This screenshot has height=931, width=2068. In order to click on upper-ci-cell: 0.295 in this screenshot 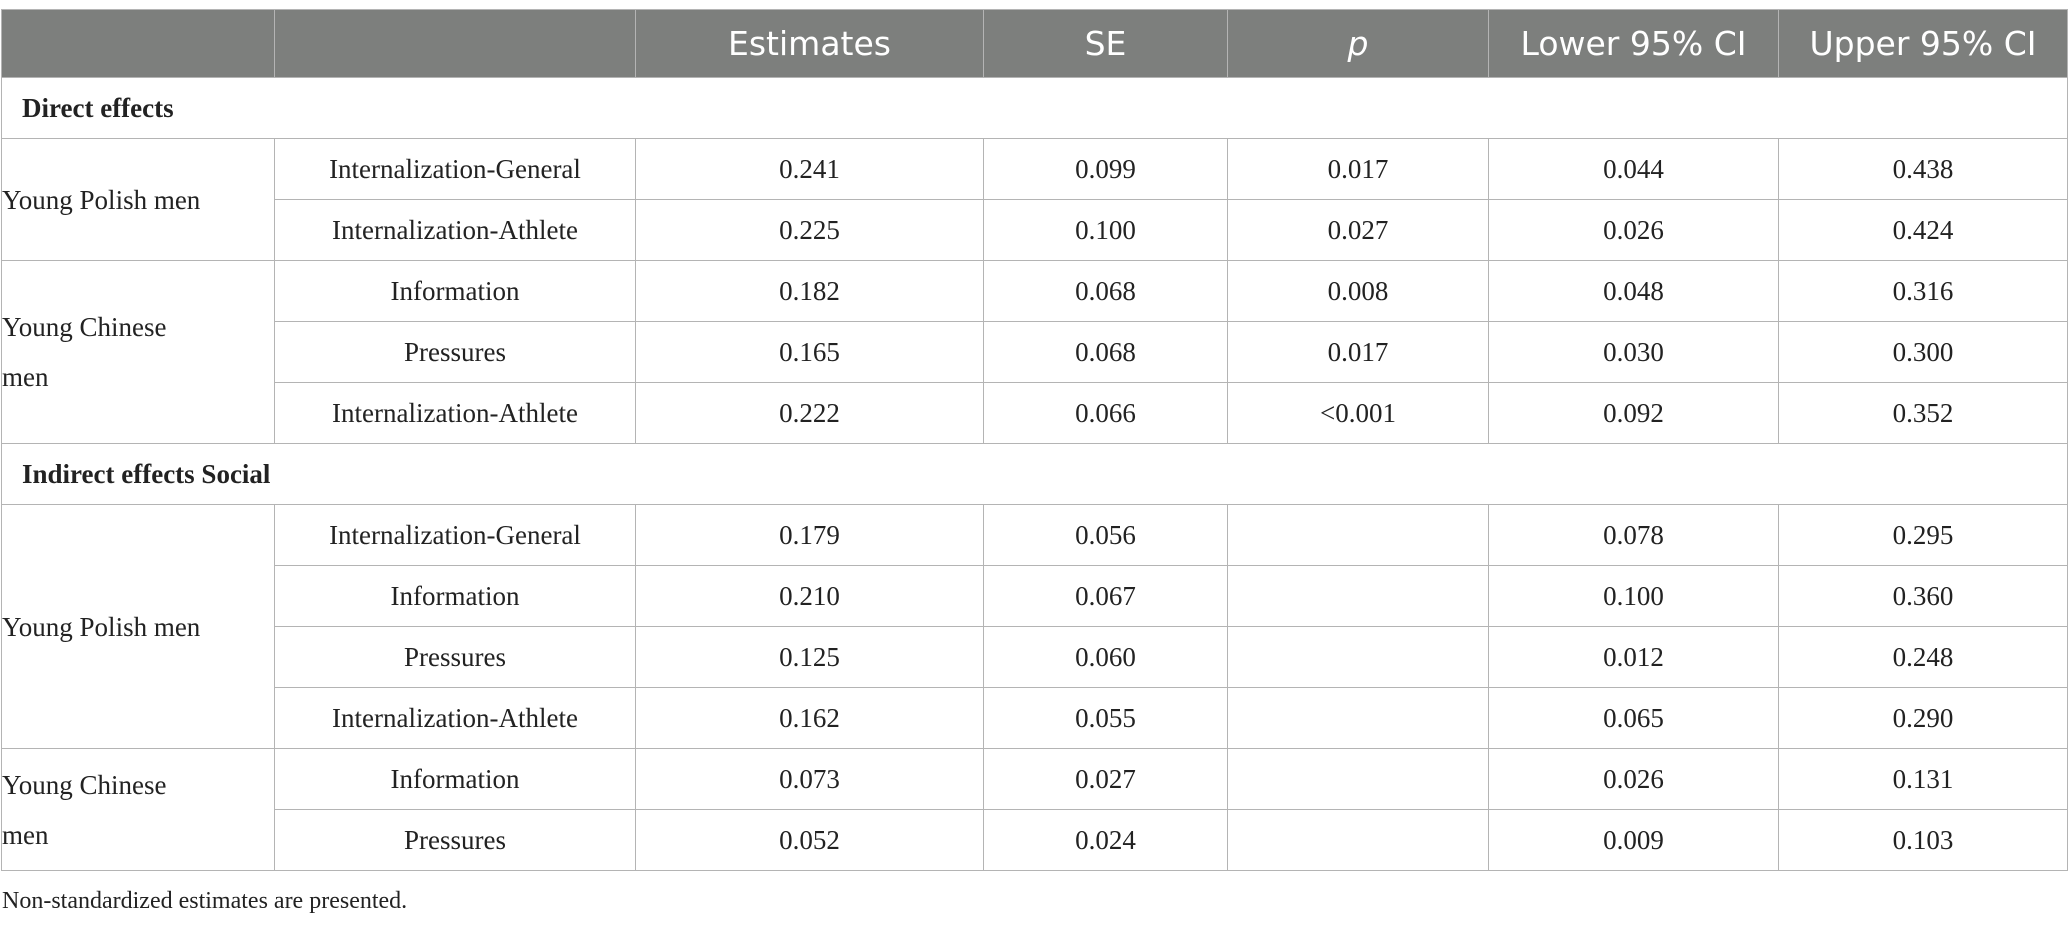, I will do `click(1923, 535)`.